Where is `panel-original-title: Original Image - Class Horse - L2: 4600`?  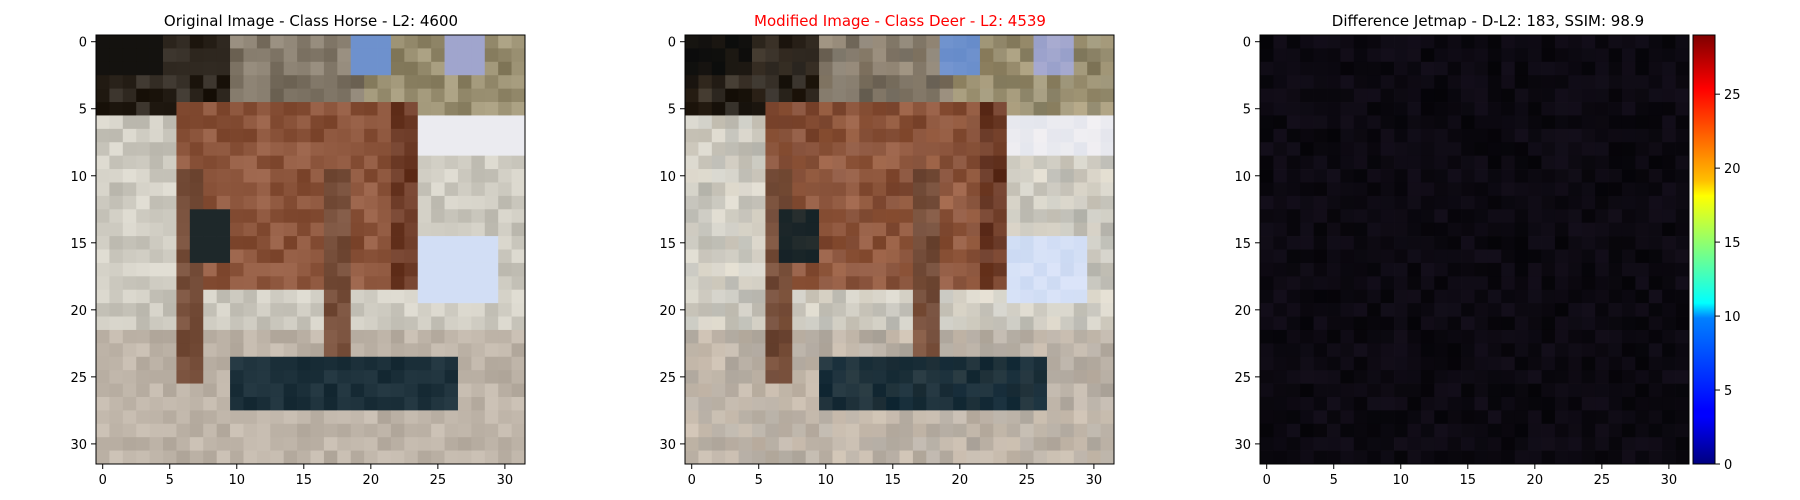
panel-original-title: Original Image - Class Horse - L2: 4600 is located at coordinates (311, 21).